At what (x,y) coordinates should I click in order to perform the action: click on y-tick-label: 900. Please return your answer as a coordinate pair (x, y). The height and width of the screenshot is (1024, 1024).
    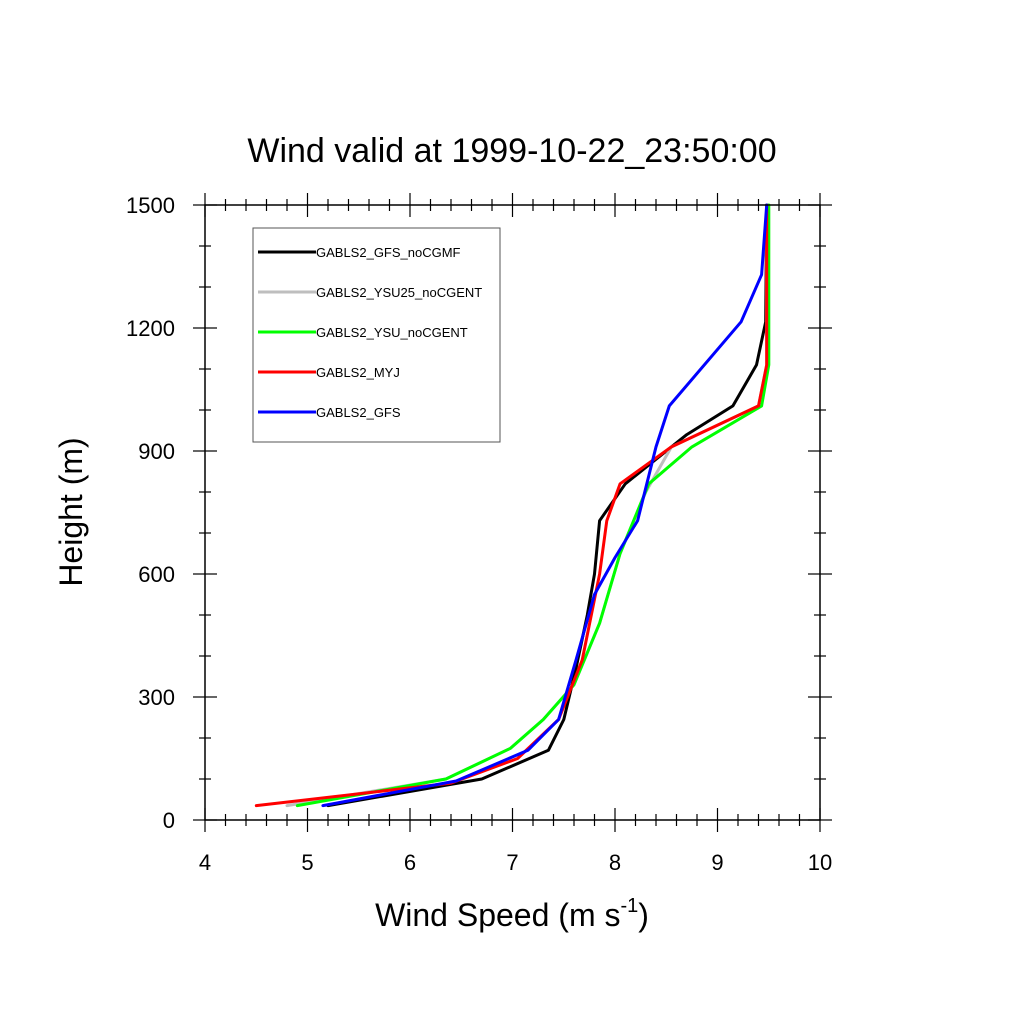
    Looking at the image, I should click on (156, 451).